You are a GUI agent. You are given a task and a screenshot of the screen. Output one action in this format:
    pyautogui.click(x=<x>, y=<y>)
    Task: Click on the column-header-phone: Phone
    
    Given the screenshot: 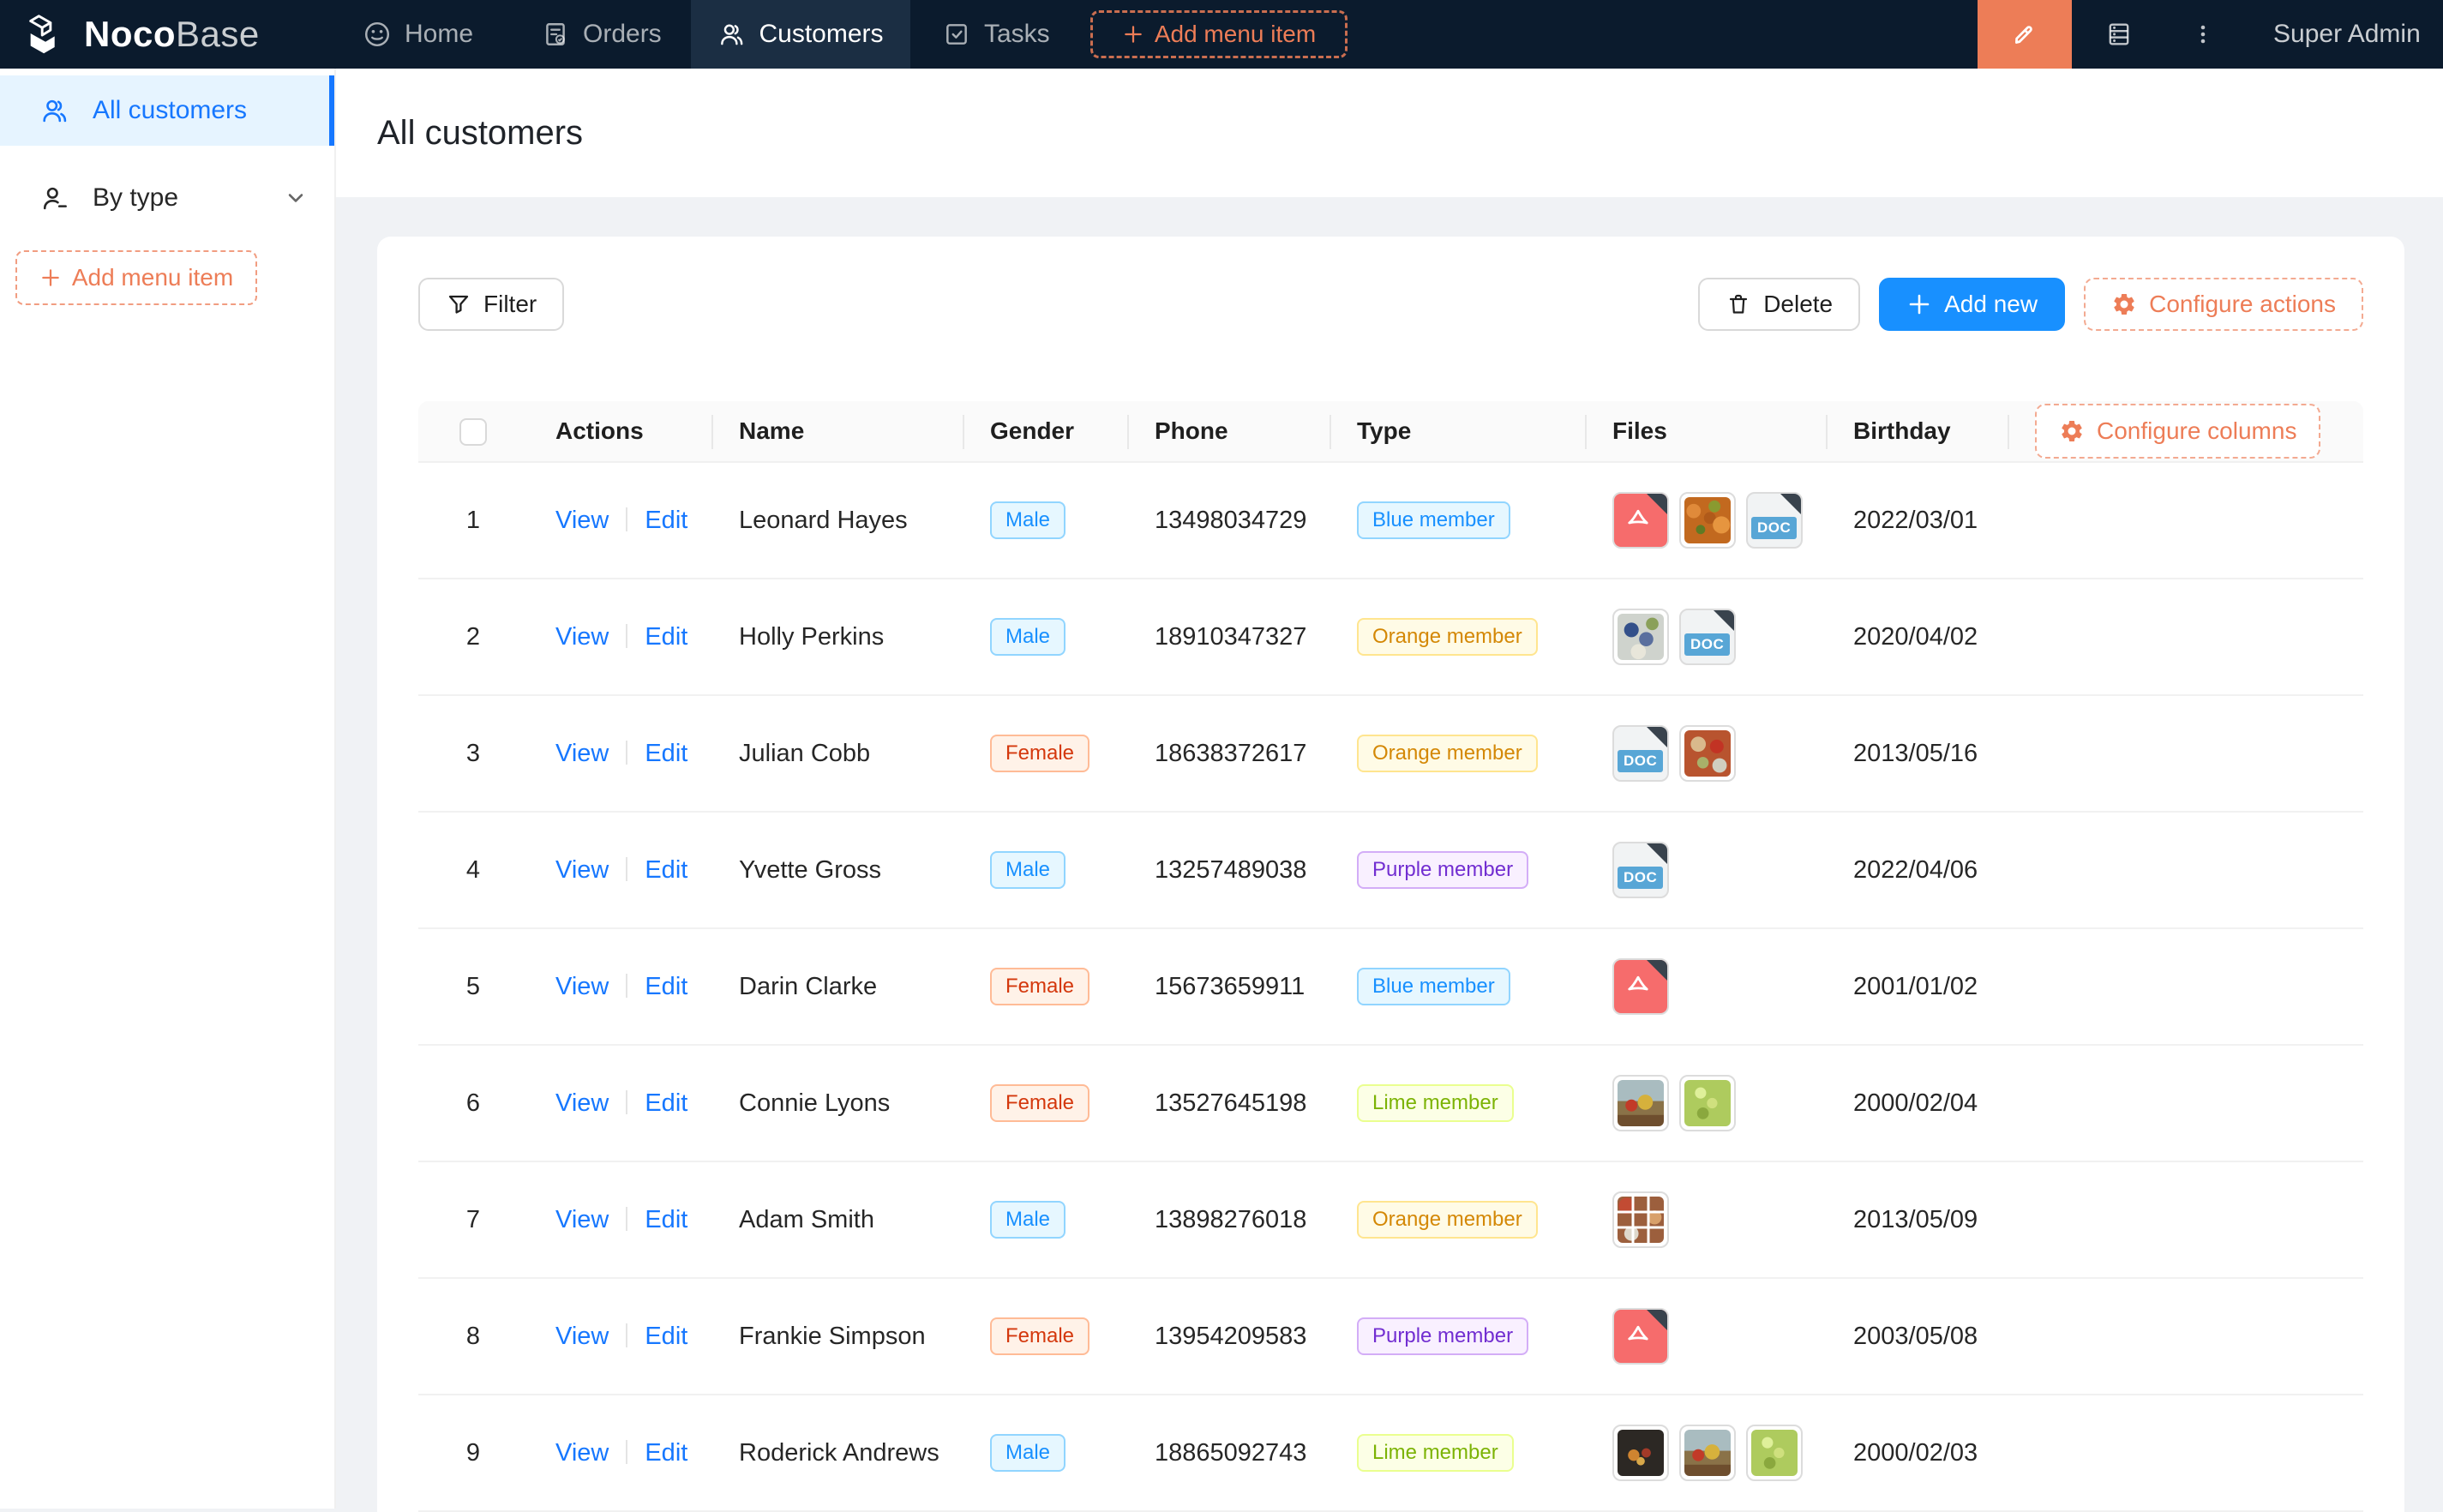 What is the action you would take?
    pyautogui.click(x=1228, y=432)
    